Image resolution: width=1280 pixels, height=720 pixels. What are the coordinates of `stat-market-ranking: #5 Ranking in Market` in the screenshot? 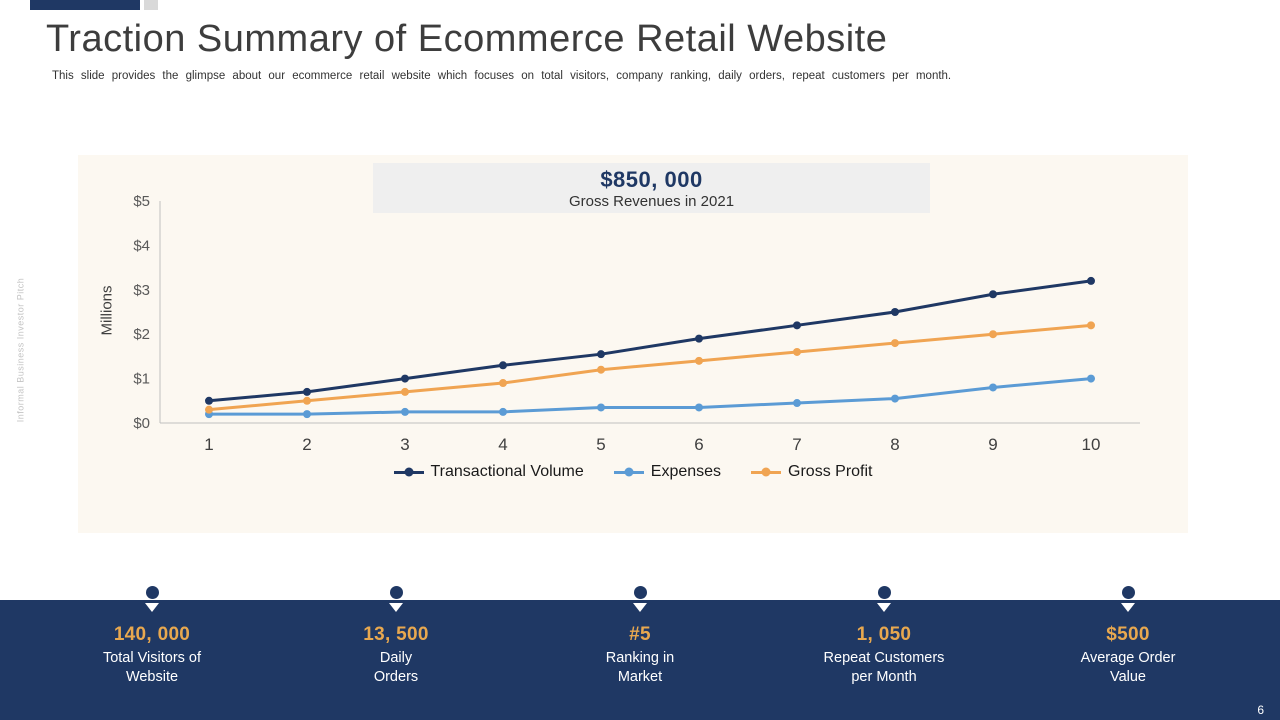 It's located at (640, 650).